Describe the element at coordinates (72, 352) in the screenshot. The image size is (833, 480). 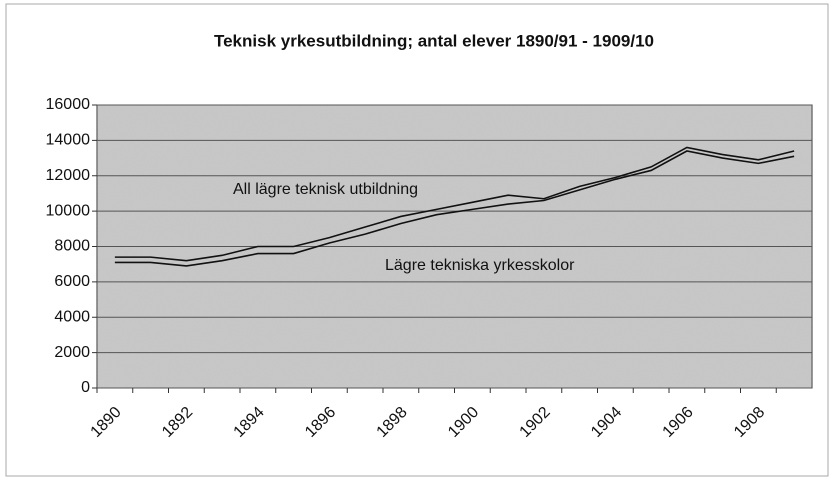
I see `y-tick-label: 2000` at that location.